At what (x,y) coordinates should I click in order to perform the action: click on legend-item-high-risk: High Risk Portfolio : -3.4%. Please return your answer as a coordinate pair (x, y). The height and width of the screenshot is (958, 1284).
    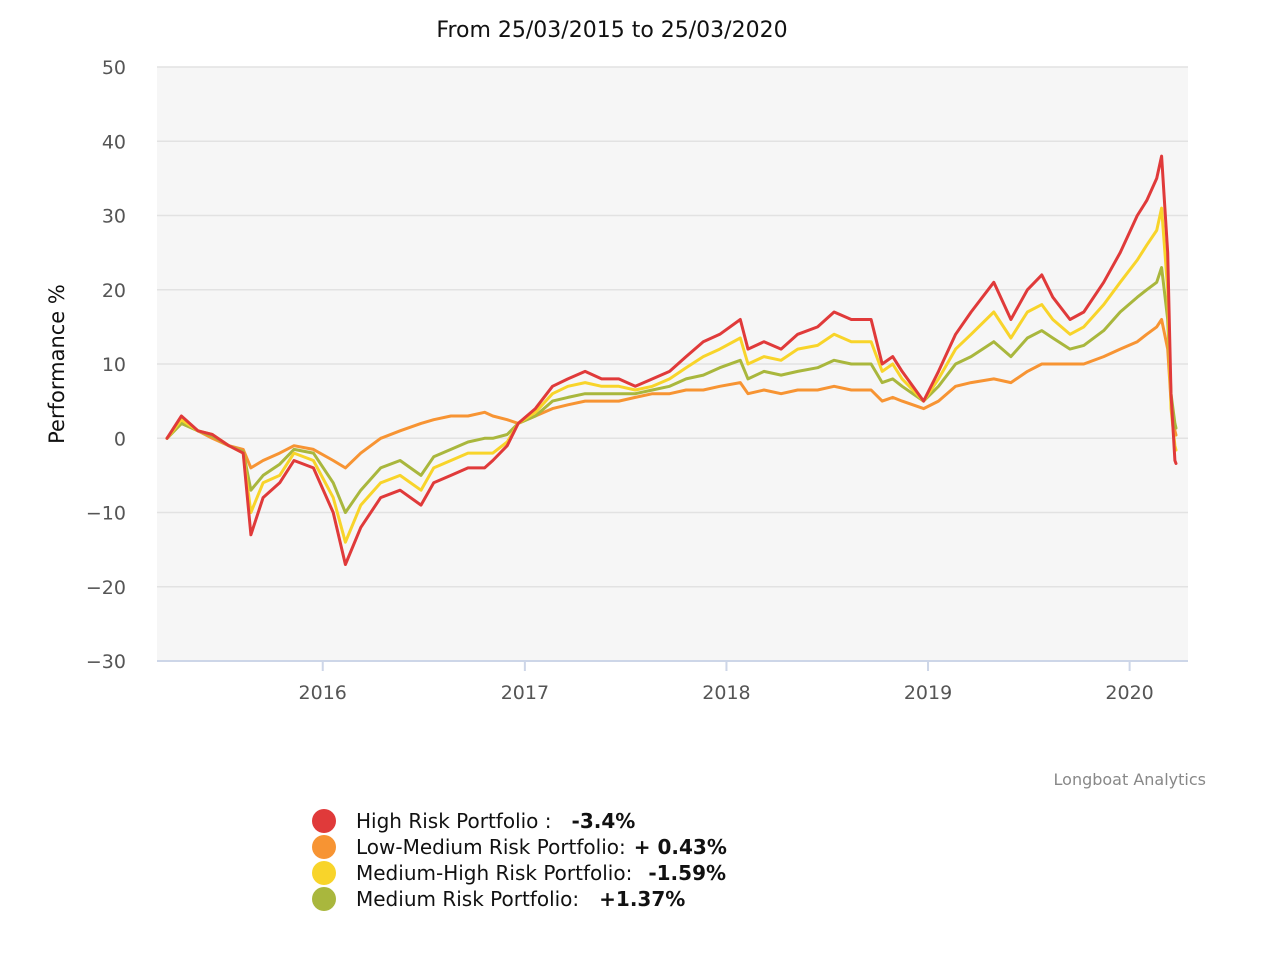
    Looking at the image, I should click on (519, 821).